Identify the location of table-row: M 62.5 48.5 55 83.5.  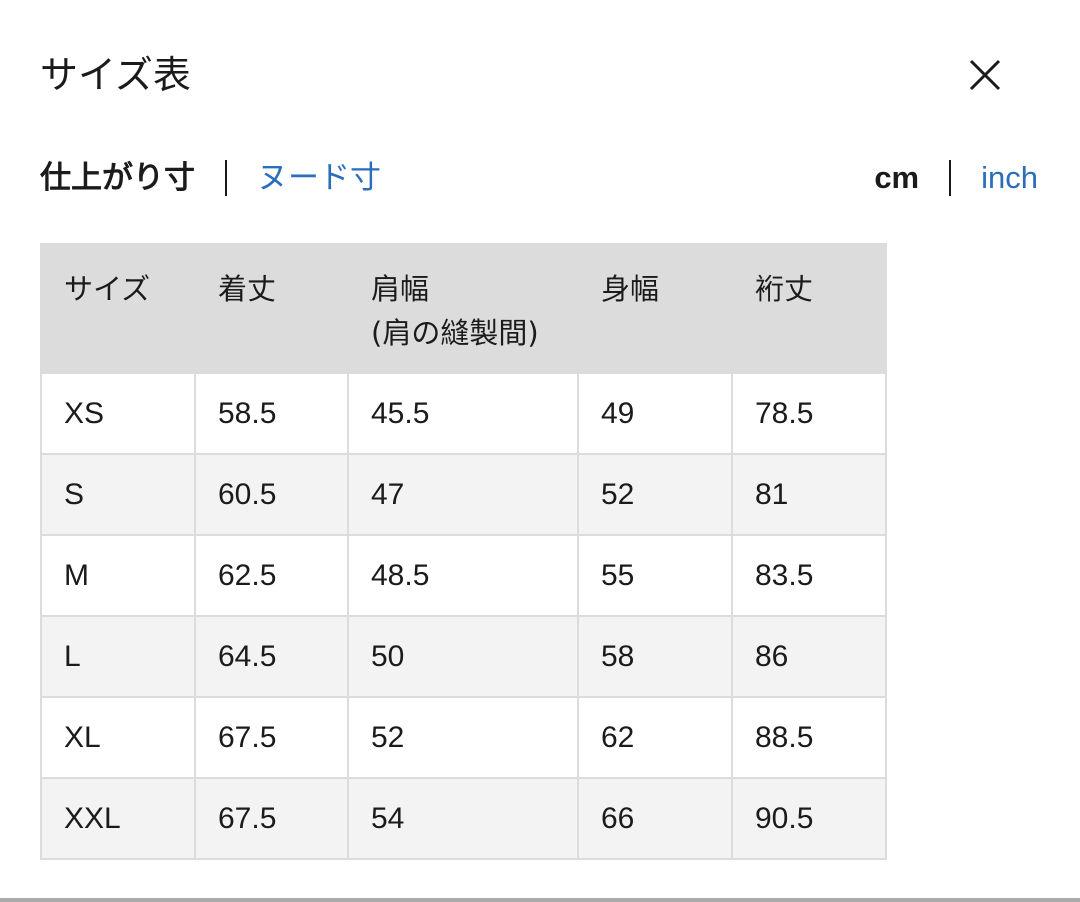
(463, 575).